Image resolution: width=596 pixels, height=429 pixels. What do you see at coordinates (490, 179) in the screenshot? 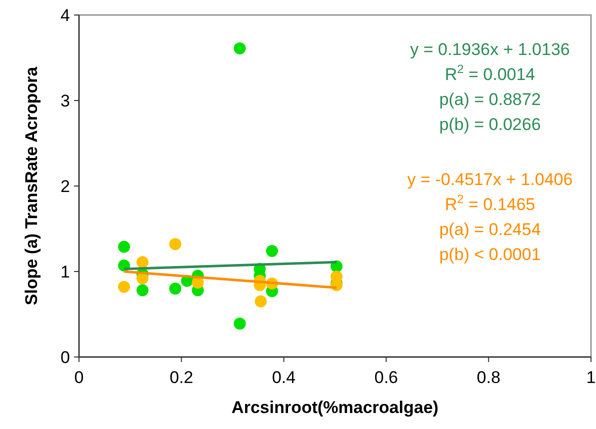
I see `annotation: y = -0.4517x + 1.0406` at bounding box center [490, 179].